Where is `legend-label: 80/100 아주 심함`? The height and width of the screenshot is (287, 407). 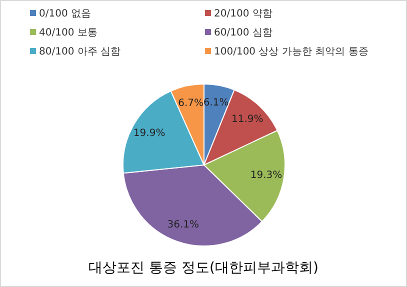 legend-label: 80/100 아주 심함 is located at coordinates (80, 52).